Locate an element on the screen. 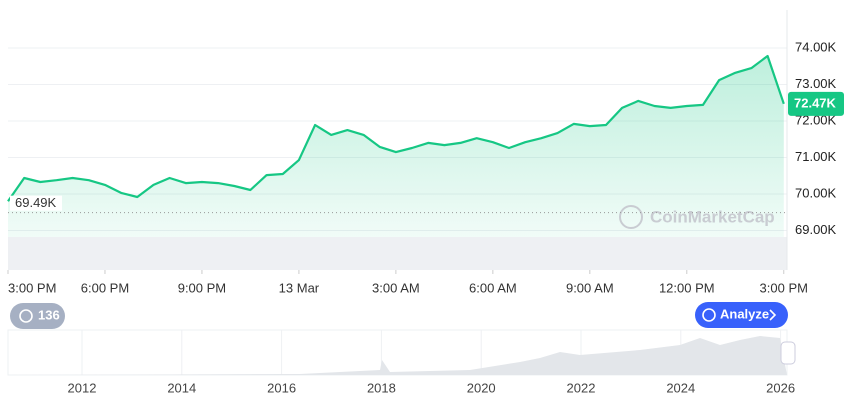 The image size is (860, 401). navigator-label: 2022 is located at coordinates (581, 387).